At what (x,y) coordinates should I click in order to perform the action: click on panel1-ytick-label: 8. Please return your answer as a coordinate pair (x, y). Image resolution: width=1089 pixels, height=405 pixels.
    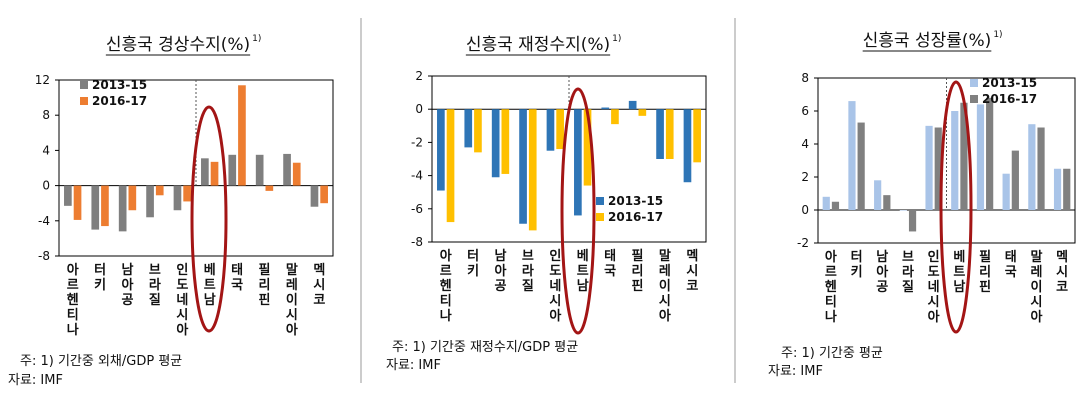
    Looking at the image, I should click on (46, 115).